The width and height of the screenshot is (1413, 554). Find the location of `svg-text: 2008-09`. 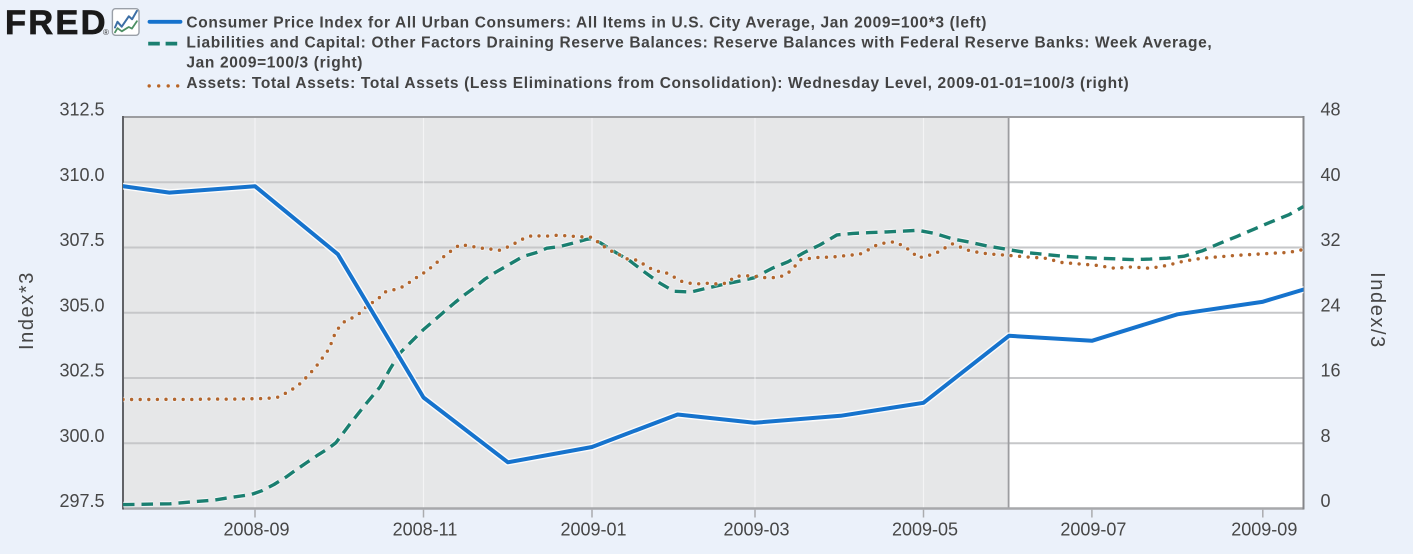

svg-text: 2008-09 is located at coordinates (256, 530).